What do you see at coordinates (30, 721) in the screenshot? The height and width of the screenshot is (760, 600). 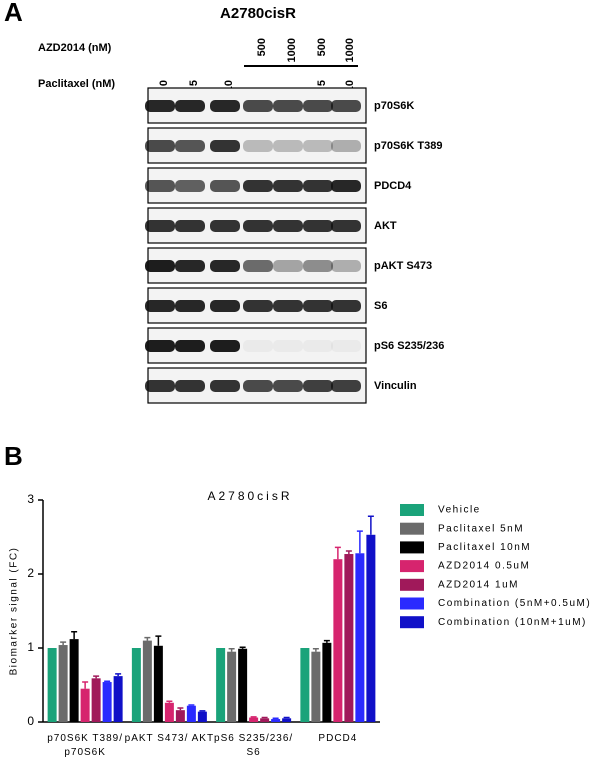 I see `y-tick-label: 0` at bounding box center [30, 721].